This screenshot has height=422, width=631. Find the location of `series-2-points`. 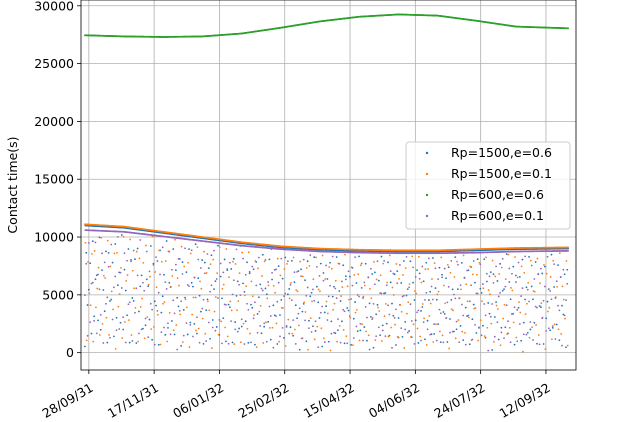

series-2-points is located at coordinates (327, 25).